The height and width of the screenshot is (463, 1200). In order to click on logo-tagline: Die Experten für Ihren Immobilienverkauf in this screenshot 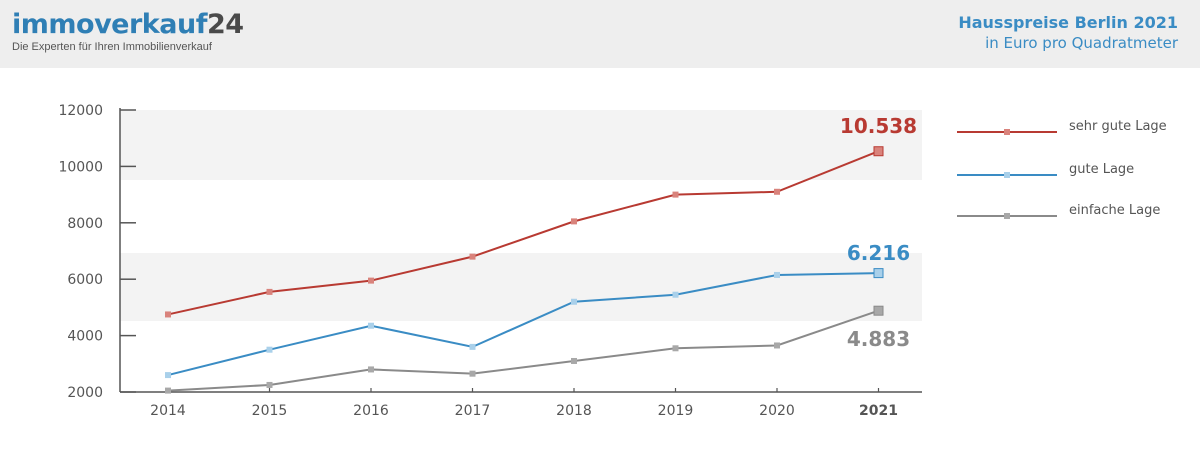, I will do `click(112, 47)`.